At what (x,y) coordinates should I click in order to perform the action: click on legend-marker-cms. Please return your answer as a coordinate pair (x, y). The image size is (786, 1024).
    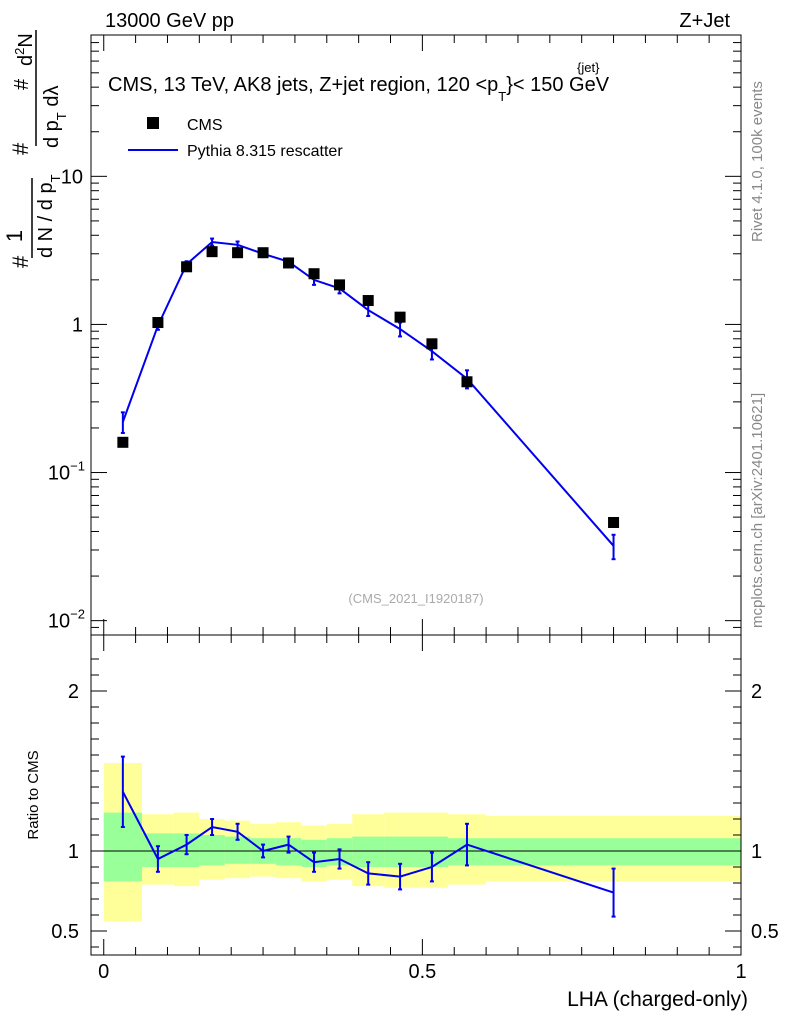
    Looking at the image, I should click on (153, 123).